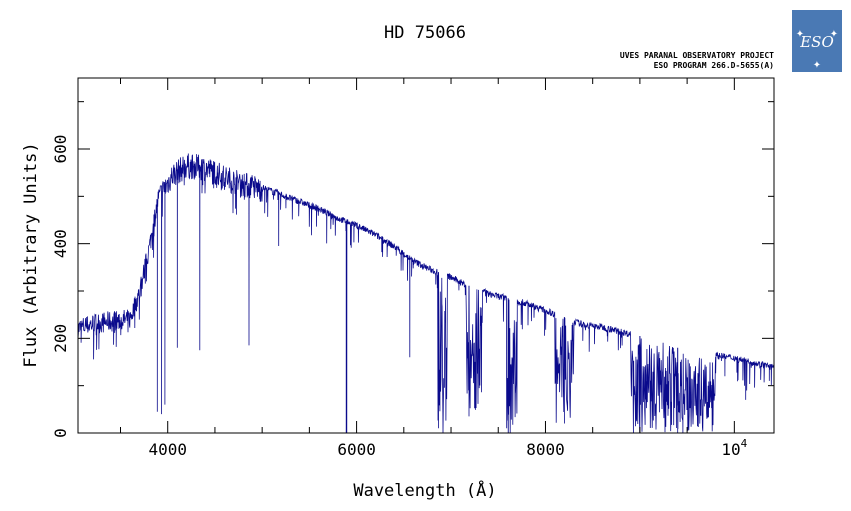 Image resolution: width=851 pixels, height=511 pixels. Describe the element at coordinates (734, 448) in the screenshot. I see `x-tick-label: 104` at that location.